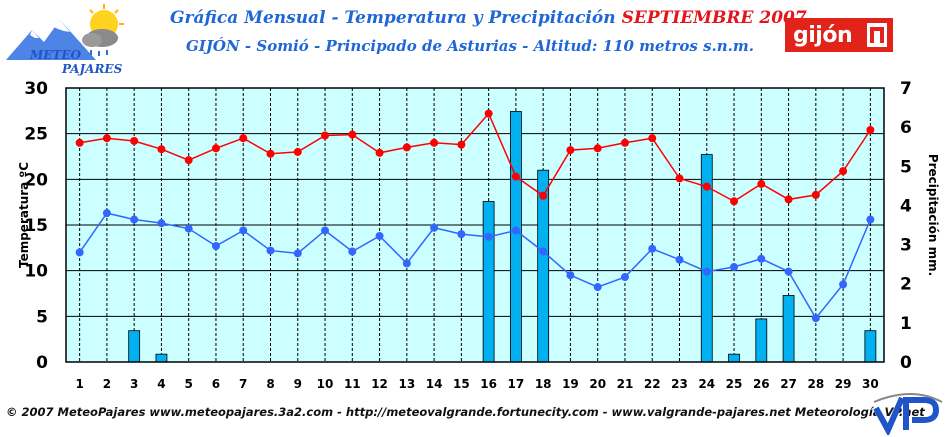  What do you see at coordinates (906, 246) in the screenshot?
I see `y-right-tick-label: 3` at bounding box center [906, 246].